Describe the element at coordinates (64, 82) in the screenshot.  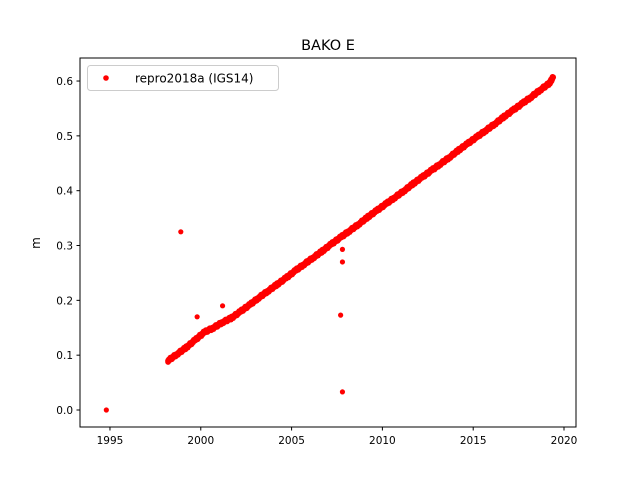
I see `y-tick-label: 0.6` at that location.